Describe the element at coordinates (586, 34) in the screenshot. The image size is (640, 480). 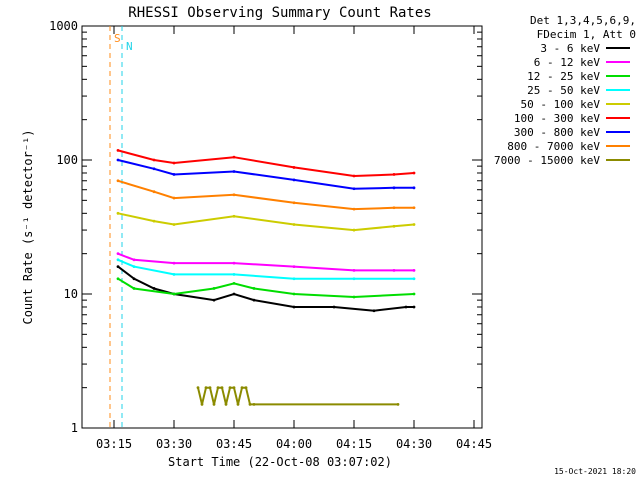
I see `legend-header-line-2: FDecim 1, Att 0` at that location.